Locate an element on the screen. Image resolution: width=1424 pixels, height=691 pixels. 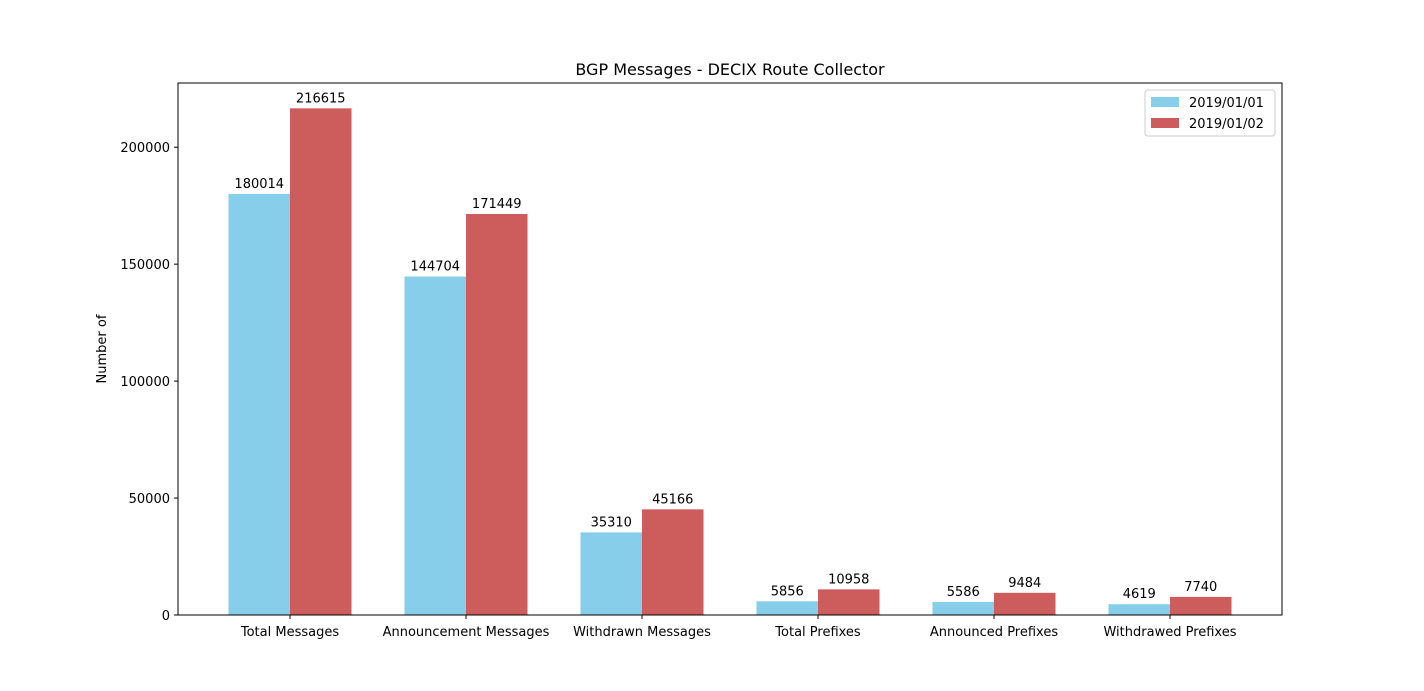
data-label: 5586 is located at coordinates (963, 592).